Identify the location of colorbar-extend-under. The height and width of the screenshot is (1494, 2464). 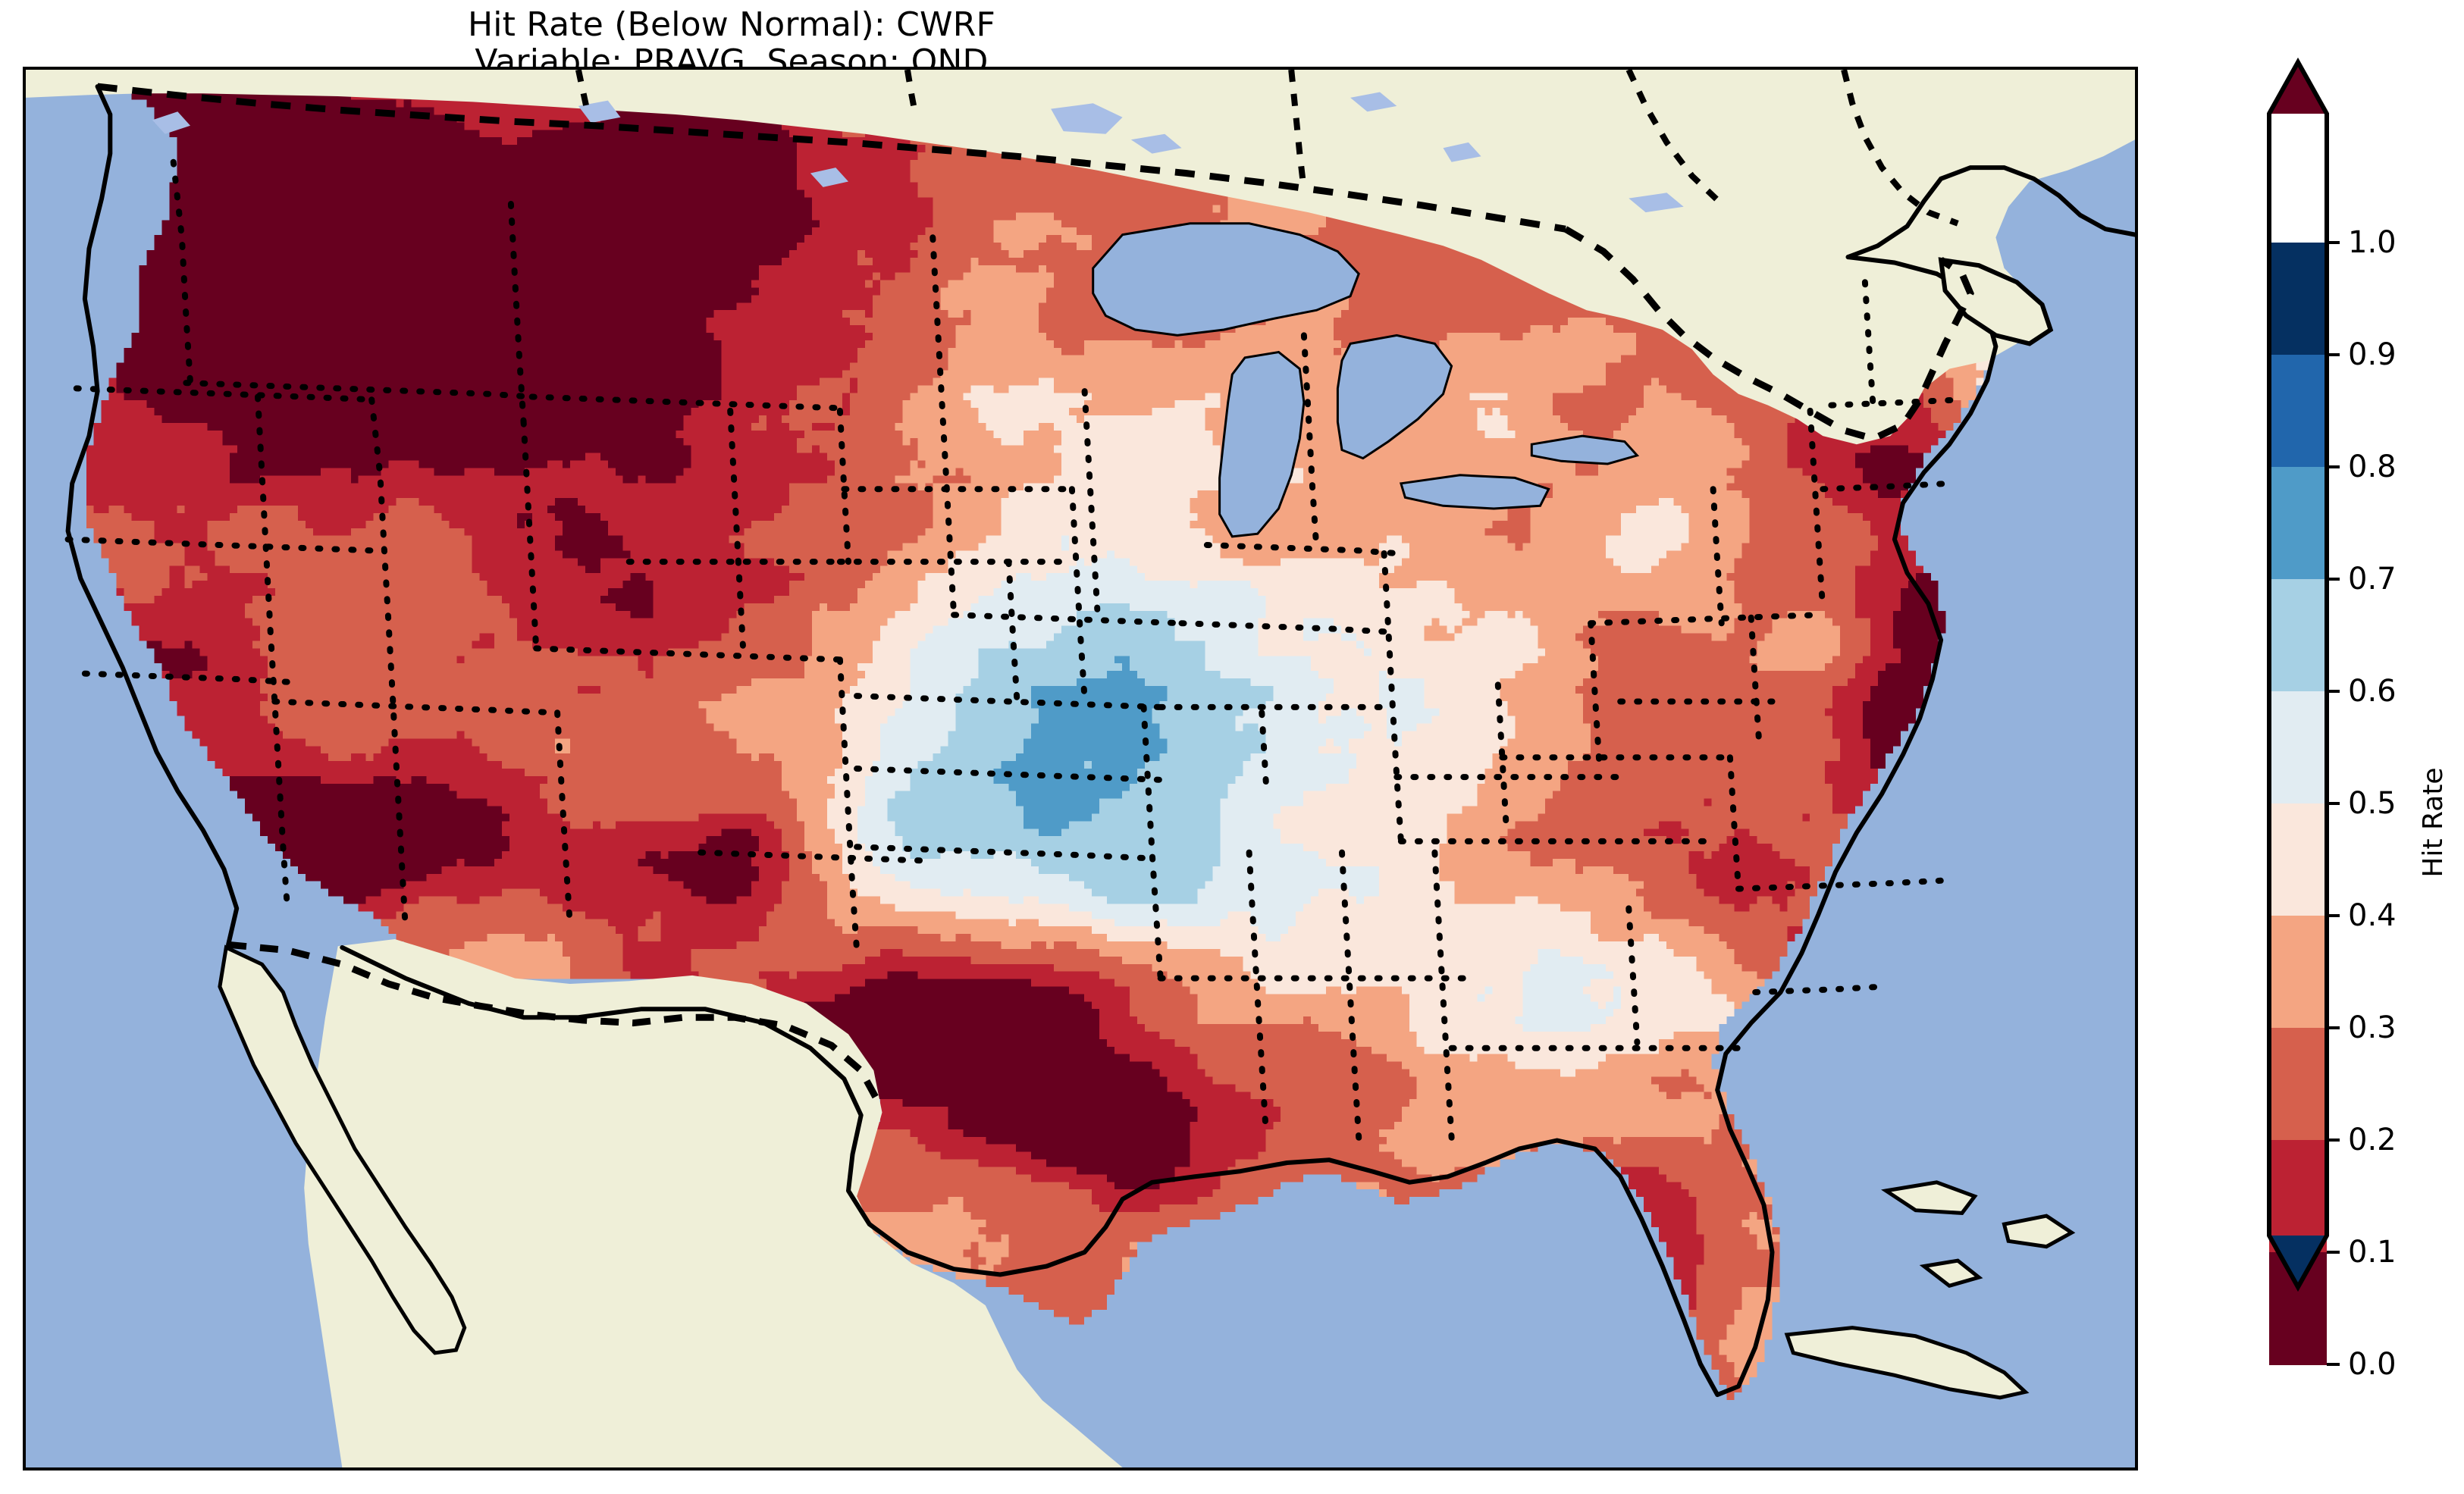
(2298, 1261).